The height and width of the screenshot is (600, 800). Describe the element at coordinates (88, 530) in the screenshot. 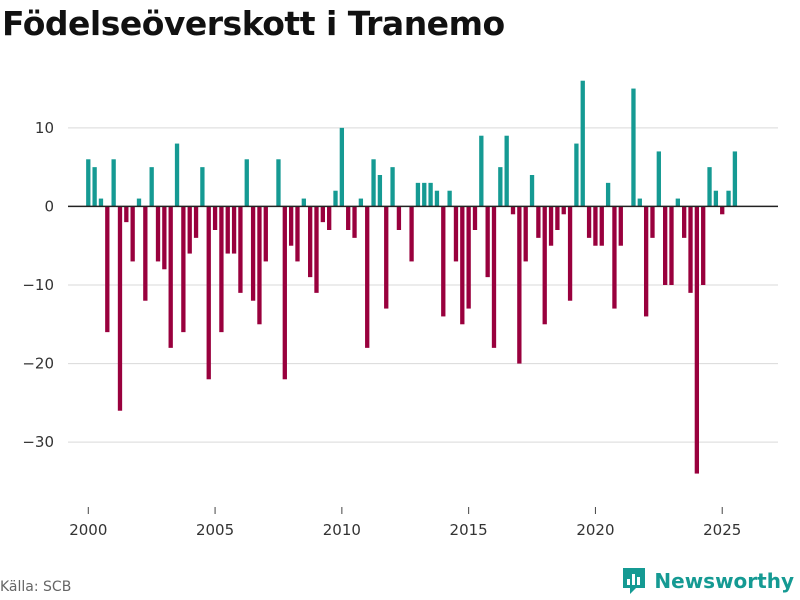

I see `x-tick-label: 2000` at that location.